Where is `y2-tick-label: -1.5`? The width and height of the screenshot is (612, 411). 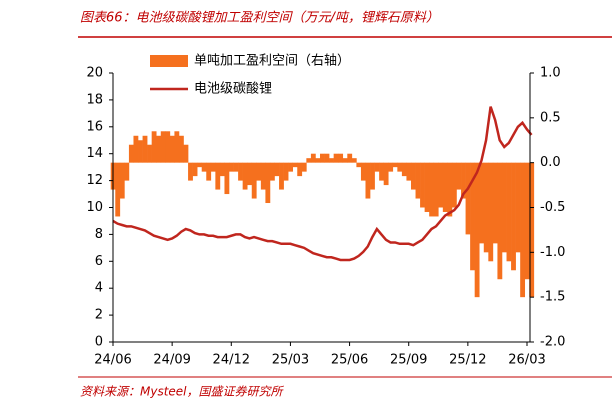 y2-tick-label: -1.5 is located at coordinates (552, 297).